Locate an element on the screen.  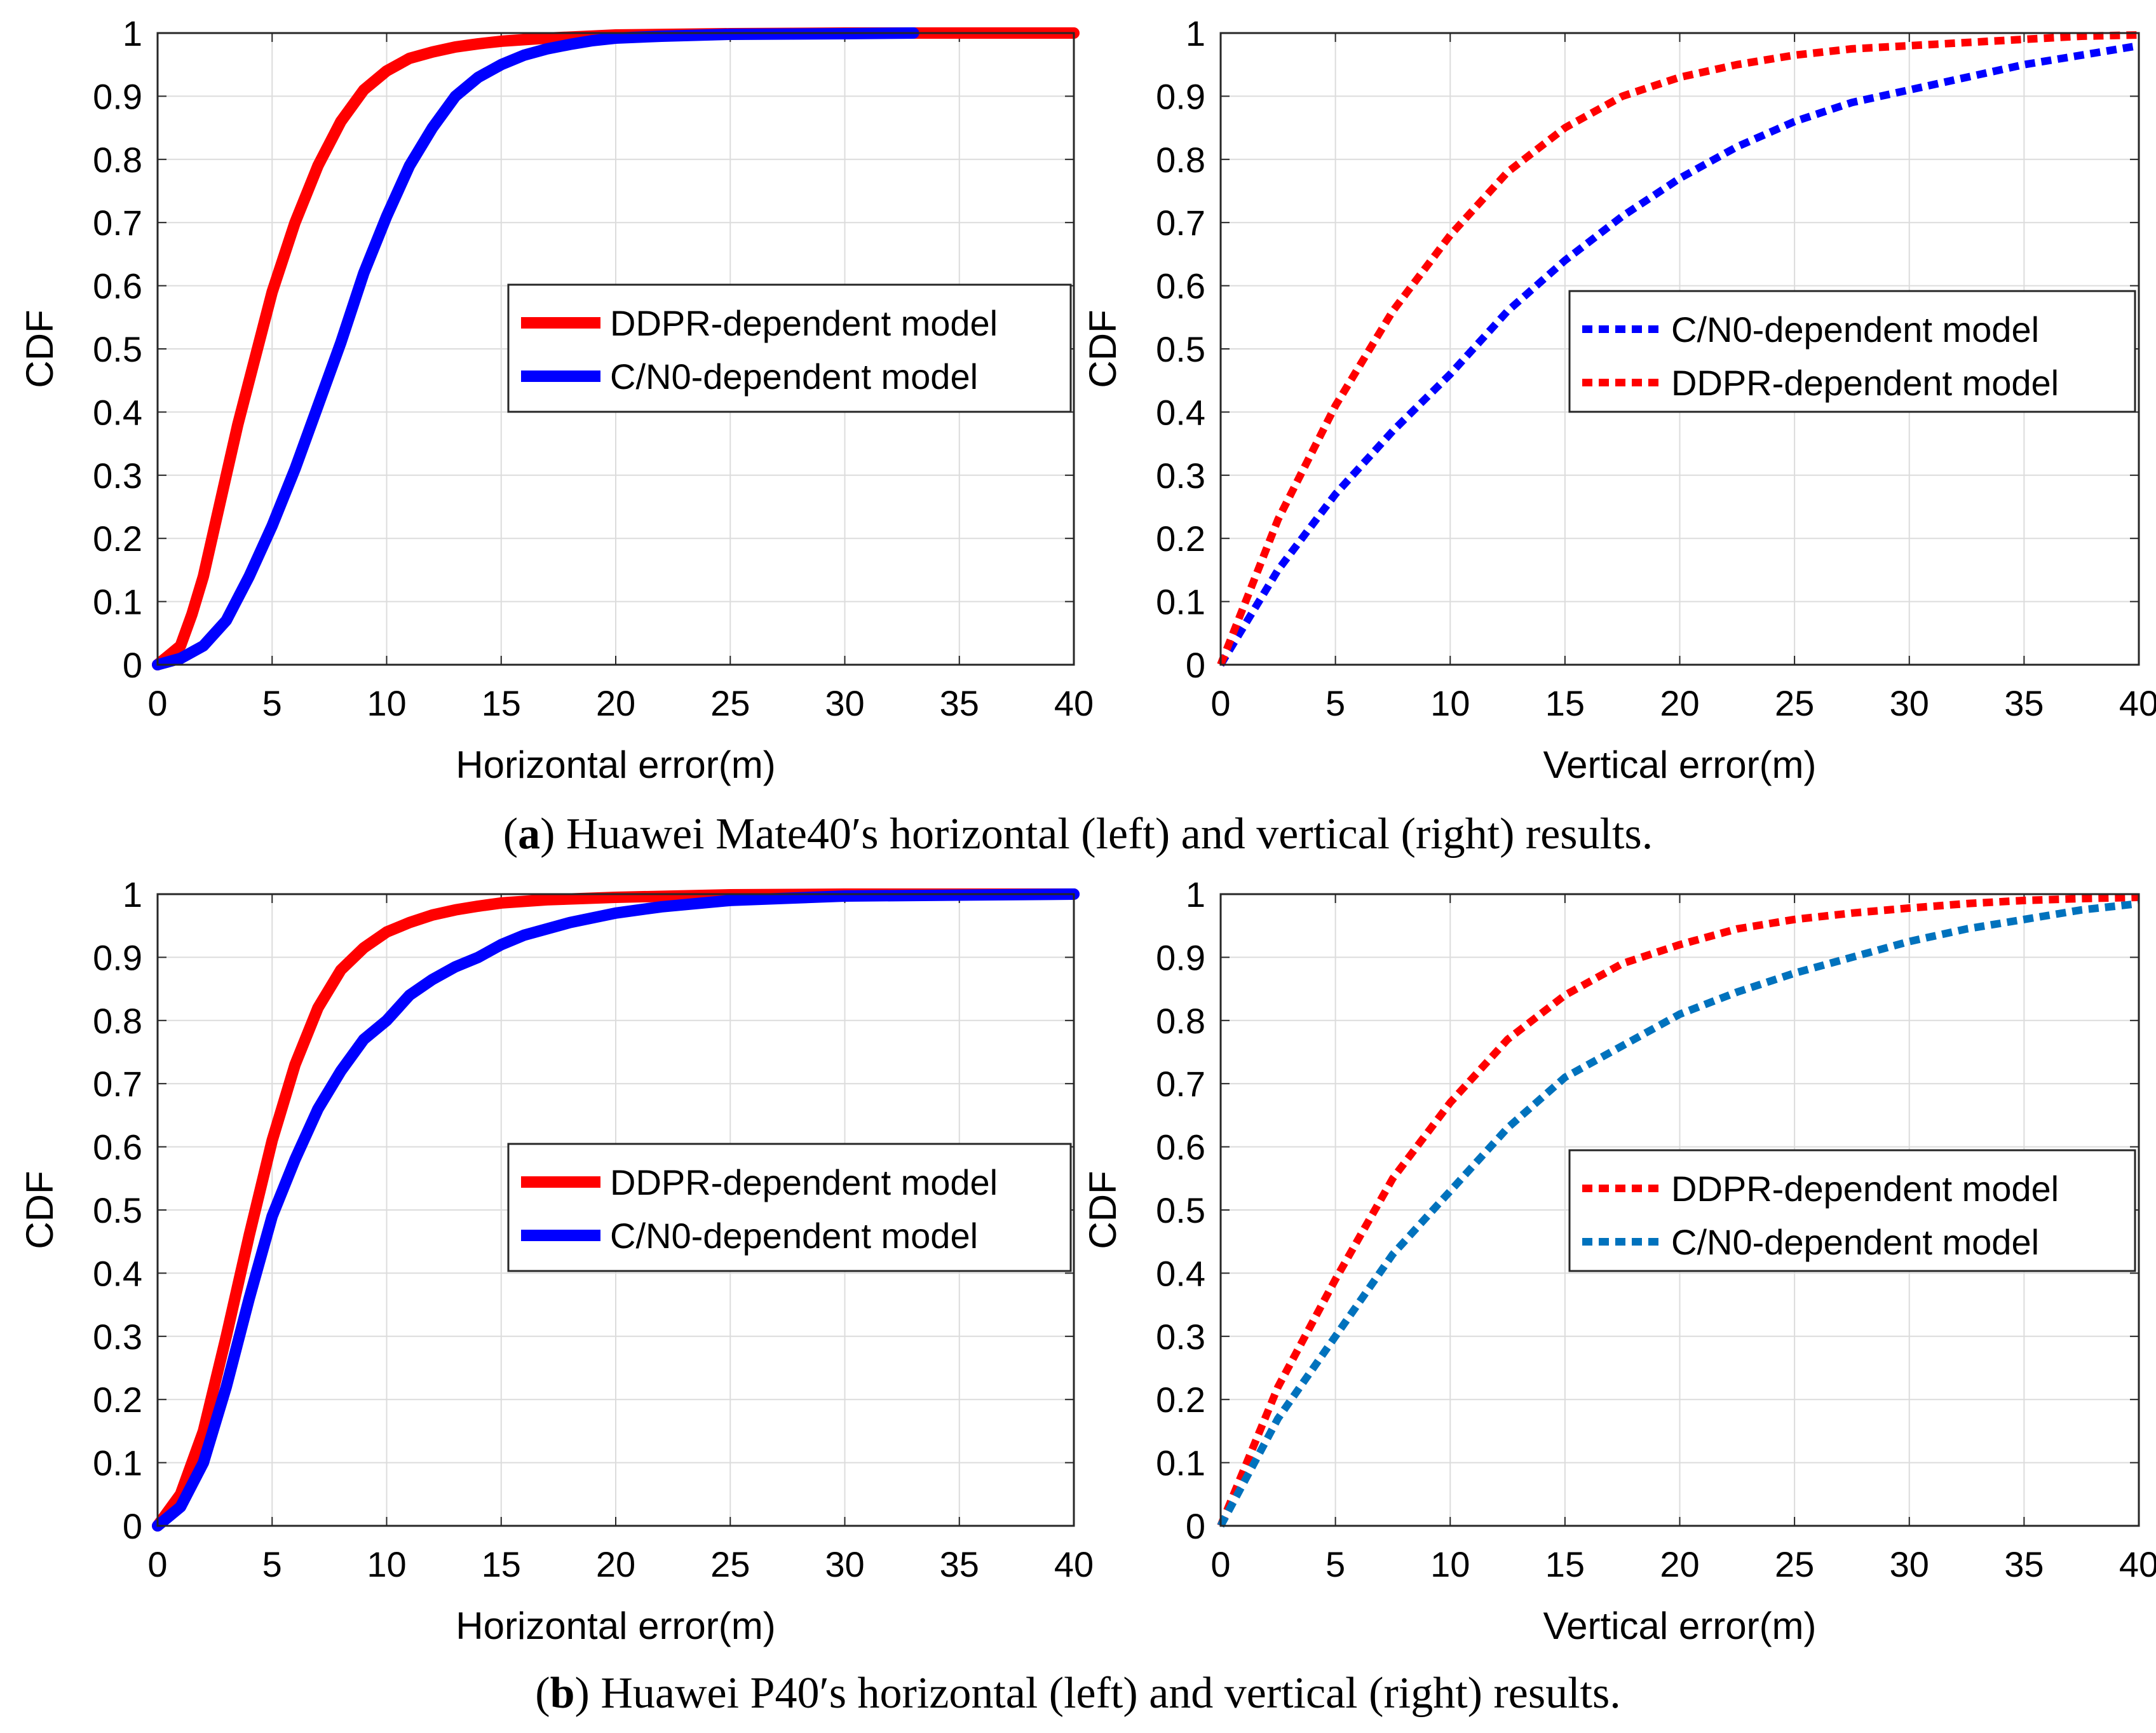
caption-b-close: ) is located at coordinates (582, 1694).